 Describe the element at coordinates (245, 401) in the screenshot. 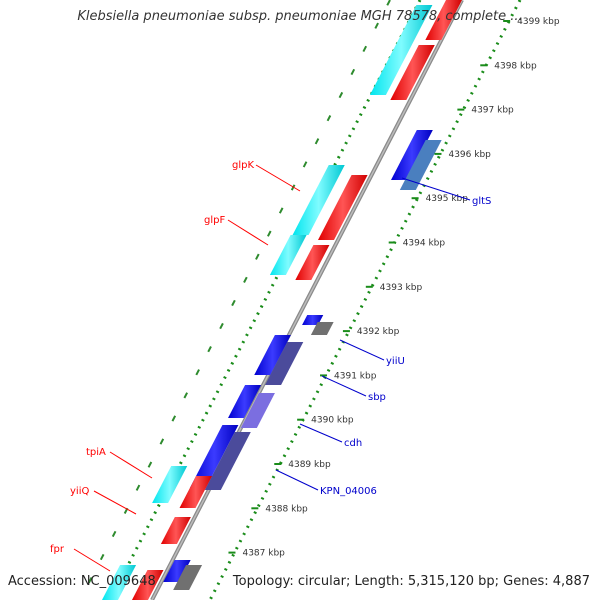

I see `cds-reverse-cdh` at that location.